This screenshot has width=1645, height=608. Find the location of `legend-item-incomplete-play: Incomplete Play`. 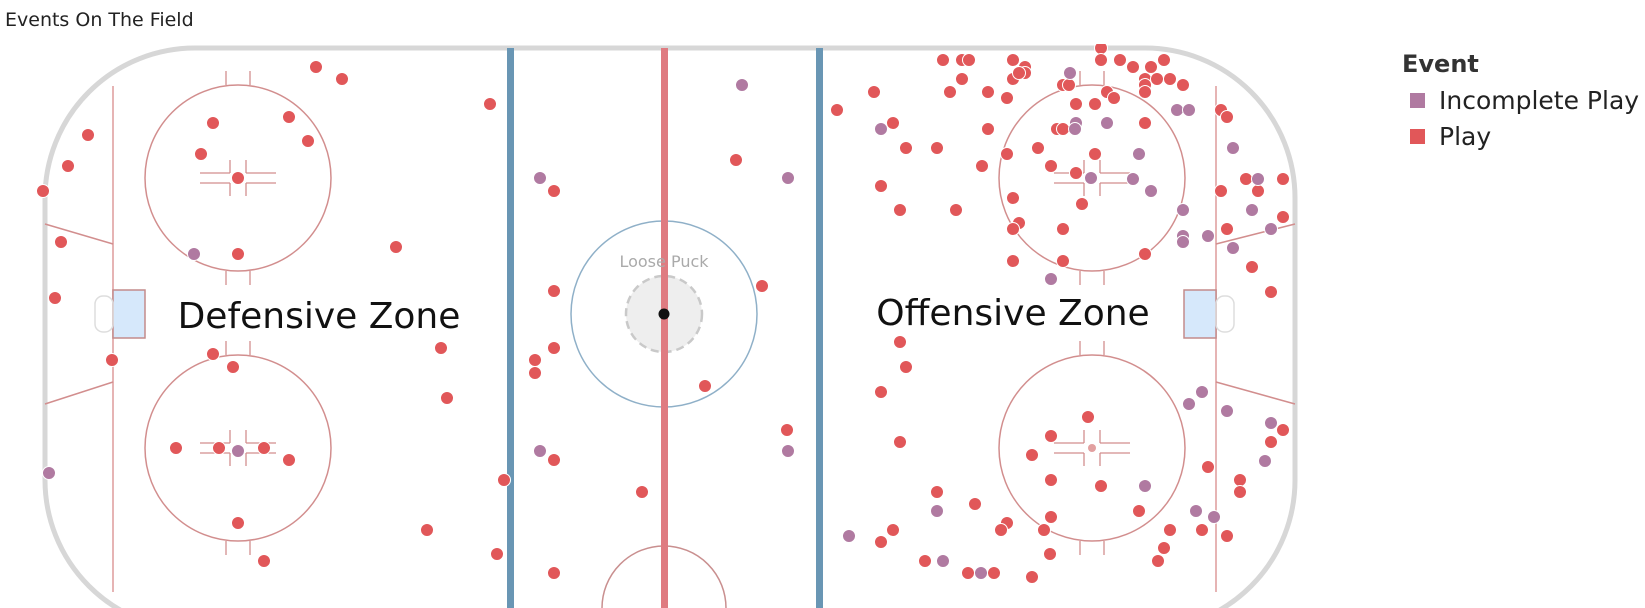

legend-item-incomplete-play: Incomplete Play is located at coordinates (1520, 100).